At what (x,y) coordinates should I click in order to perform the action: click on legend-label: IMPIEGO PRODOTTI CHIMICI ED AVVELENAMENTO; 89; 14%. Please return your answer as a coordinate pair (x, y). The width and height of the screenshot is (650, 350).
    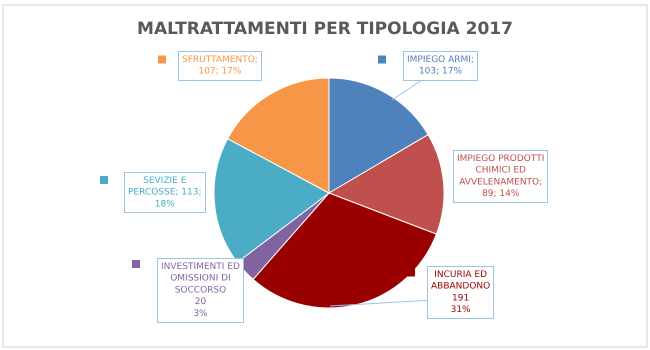
    Looking at the image, I should click on (500, 177).